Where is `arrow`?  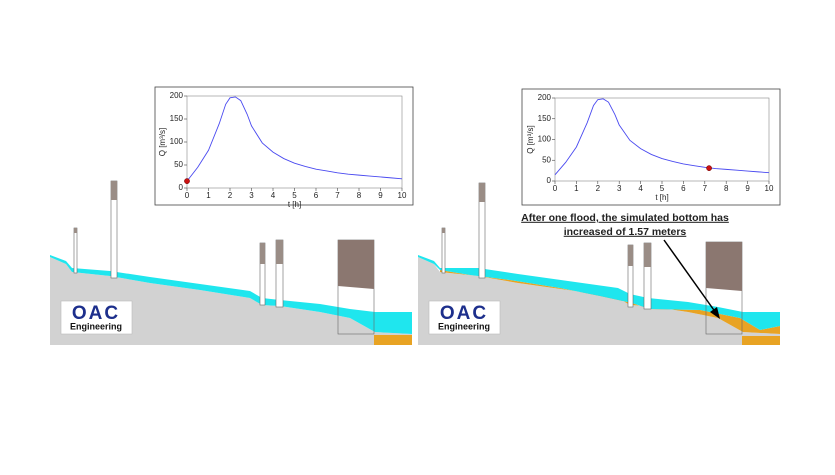 arrow is located at coordinates (690, 276).